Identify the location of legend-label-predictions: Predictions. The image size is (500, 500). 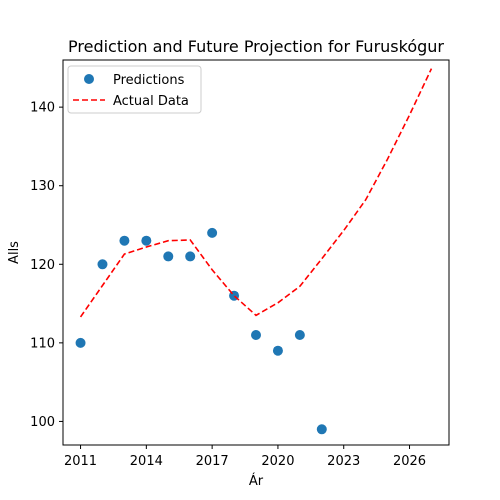
(149, 80).